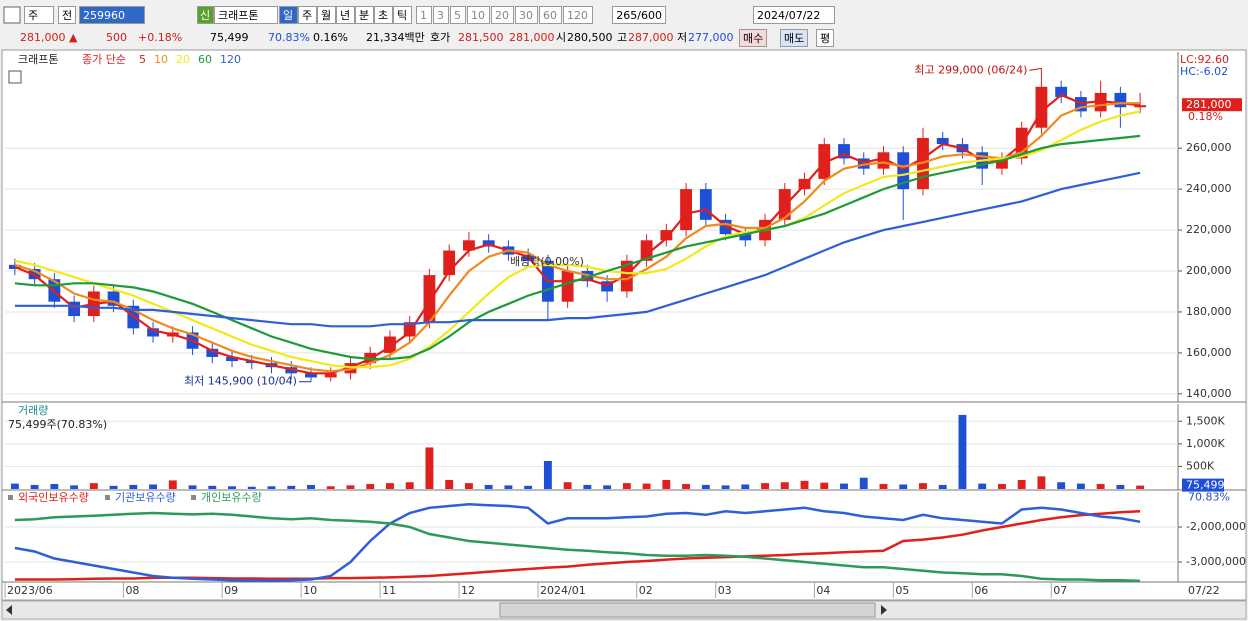  Describe the element at coordinates (753, 38) in the screenshot. I see `buy-button: 매수` at that location.